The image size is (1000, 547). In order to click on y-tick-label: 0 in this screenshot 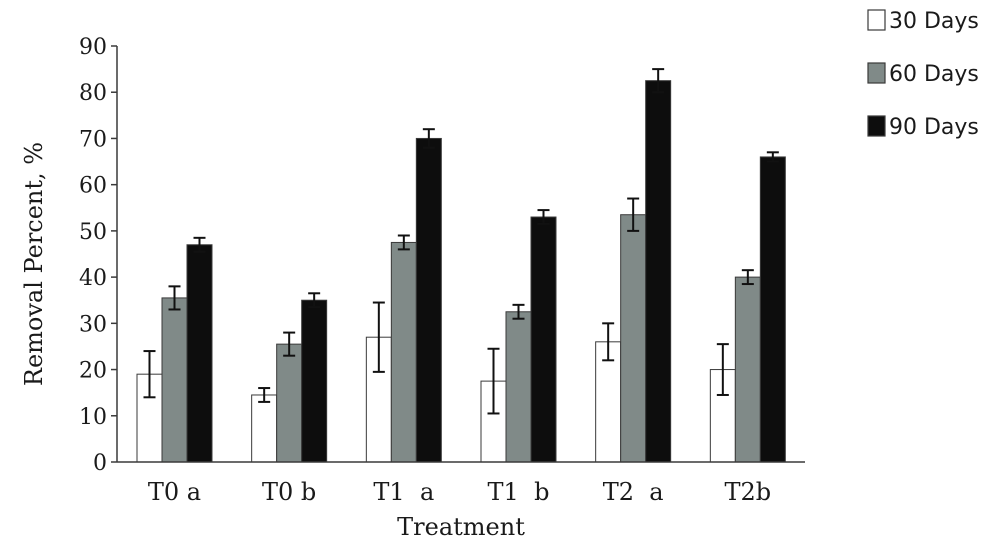, I will do `click(100, 463)`.